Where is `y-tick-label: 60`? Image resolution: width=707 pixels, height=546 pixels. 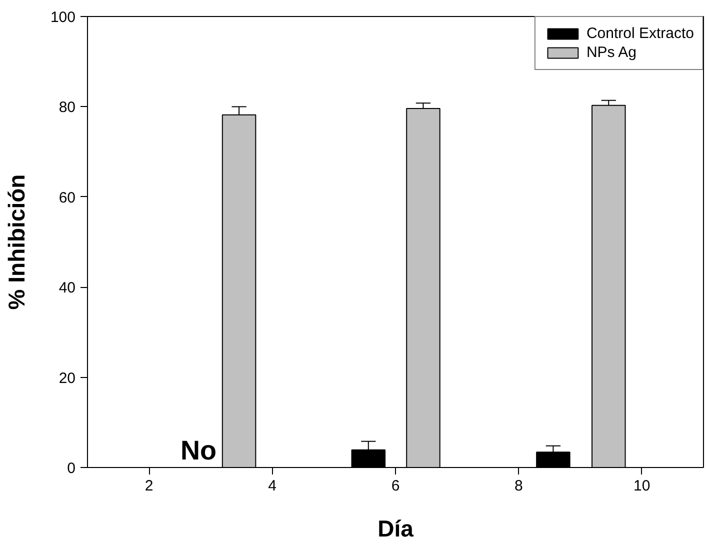
y-tick-label: 60 is located at coordinates (67, 197).